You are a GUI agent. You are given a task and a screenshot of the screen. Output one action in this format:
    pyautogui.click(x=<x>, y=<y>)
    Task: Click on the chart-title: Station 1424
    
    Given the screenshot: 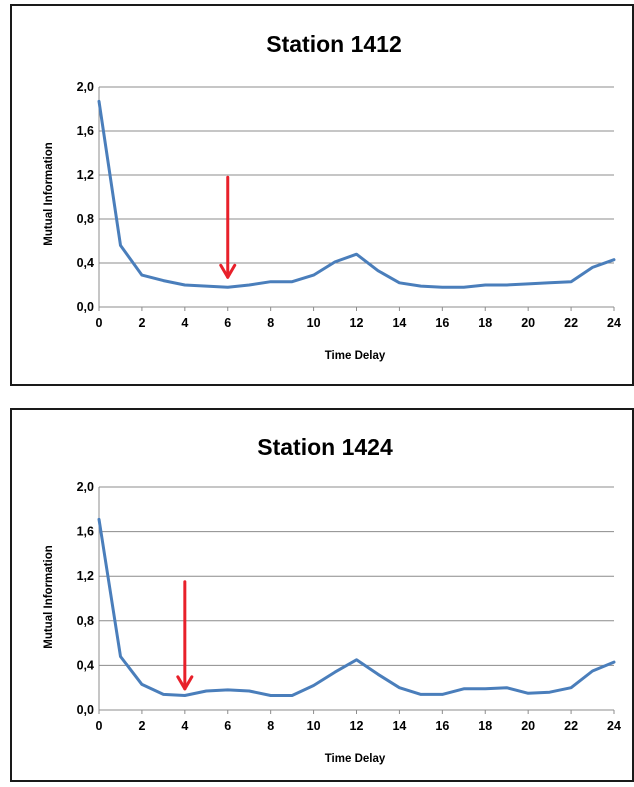 What is the action you would take?
    pyautogui.click(x=325, y=447)
    